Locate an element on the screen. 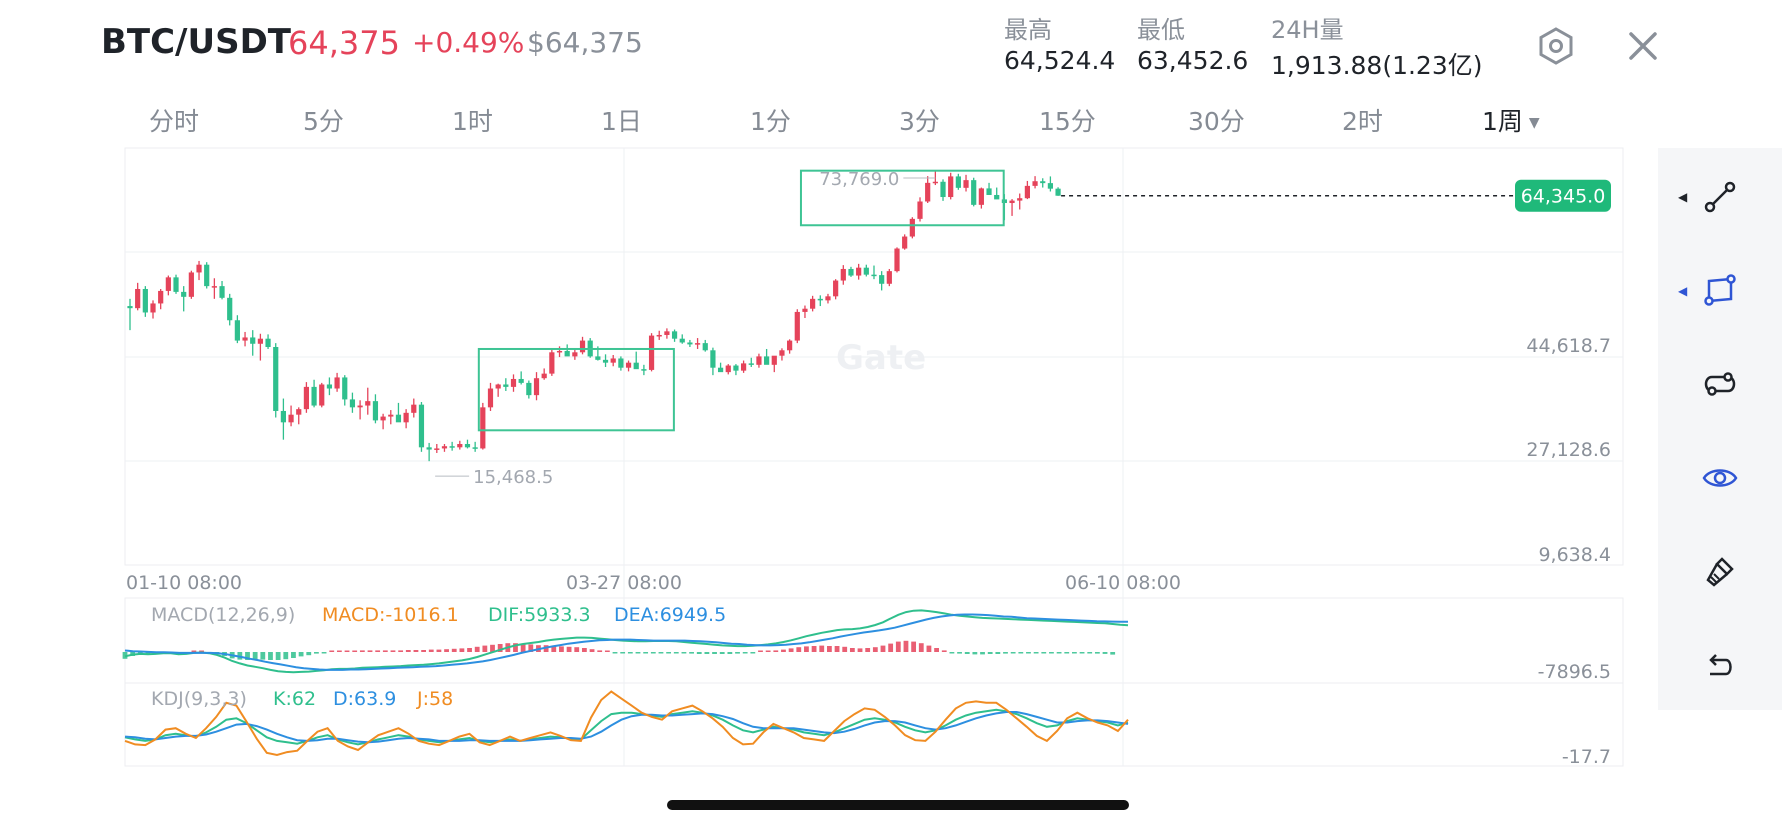  macd-dea-value: DEA:6949.5 is located at coordinates (670, 615).